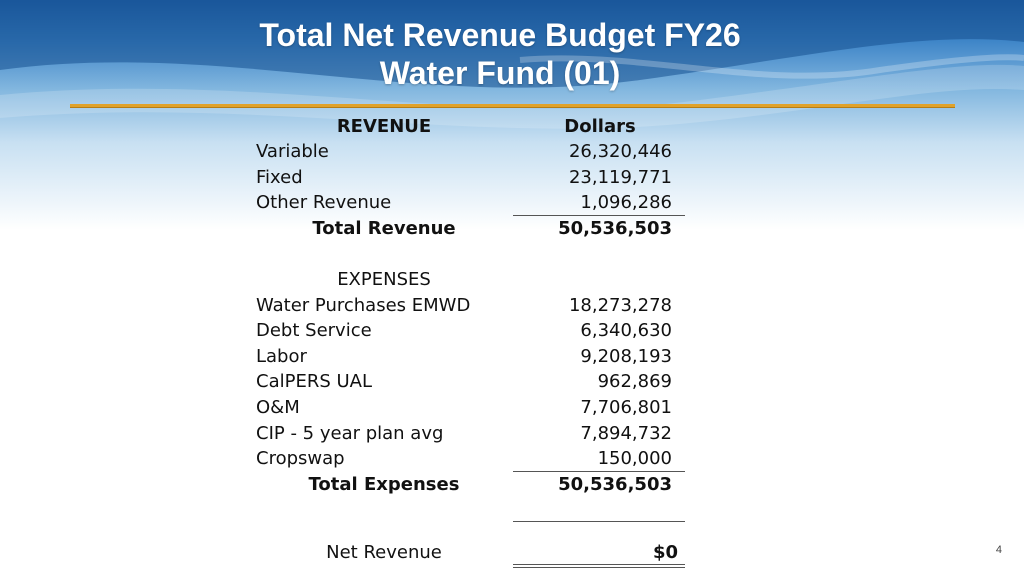  What do you see at coordinates (476, 330) in the screenshot?
I see `table-row: Debt Service 6,340,630` at bounding box center [476, 330].